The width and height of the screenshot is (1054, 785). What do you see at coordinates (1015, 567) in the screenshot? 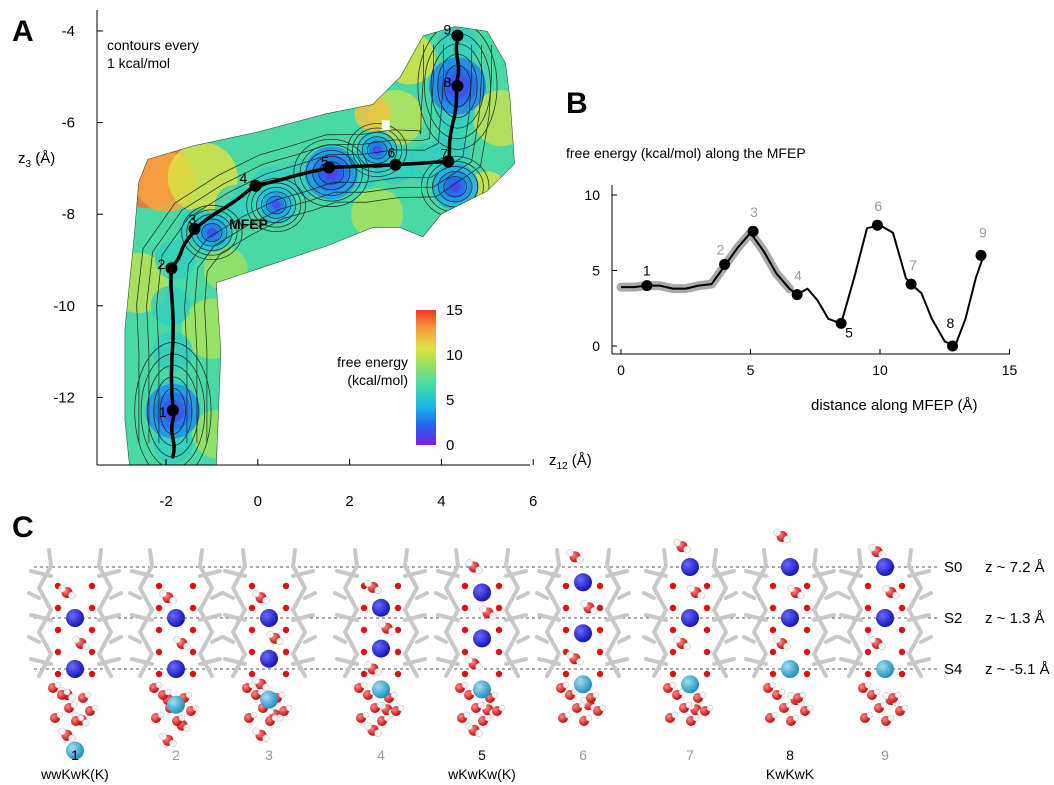
I see `site-z: z ~ 7.2 Å` at bounding box center [1015, 567].